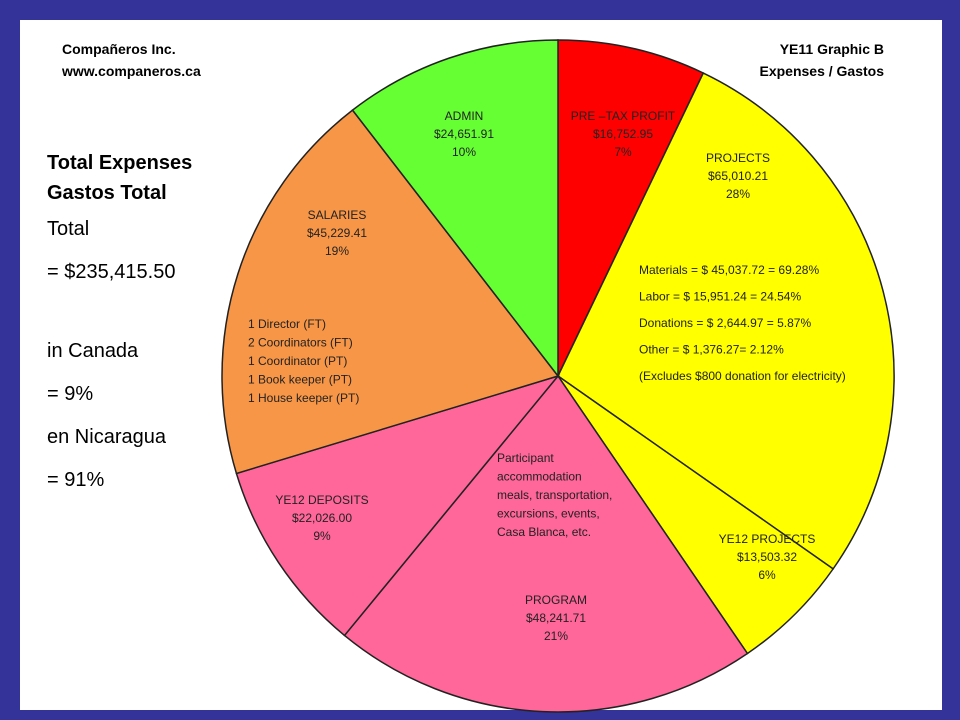 The image size is (960, 720). I want to click on company-name: Compañeros Inc., so click(119, 49).